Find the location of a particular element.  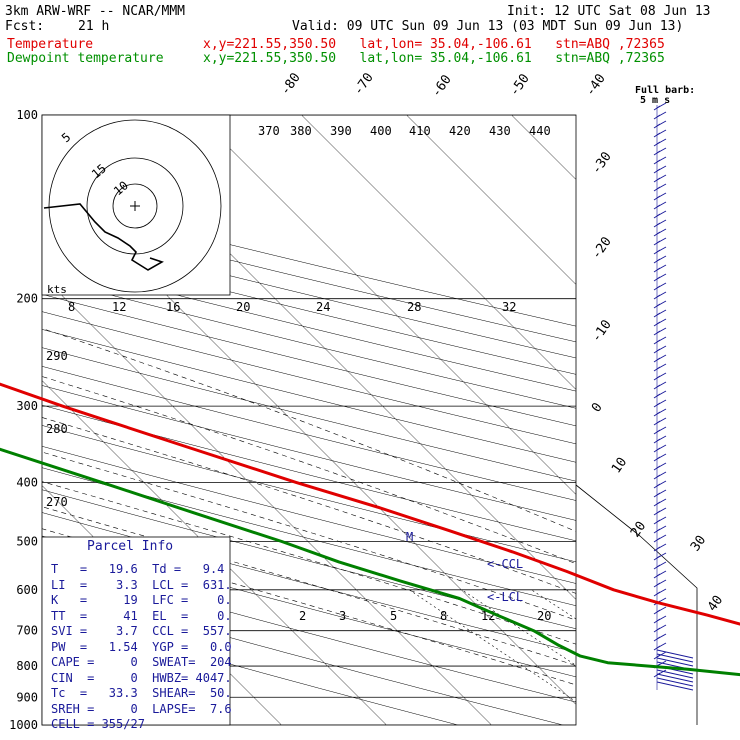

mixing-ratio-label: 24 is located at coordinates (323, 307).